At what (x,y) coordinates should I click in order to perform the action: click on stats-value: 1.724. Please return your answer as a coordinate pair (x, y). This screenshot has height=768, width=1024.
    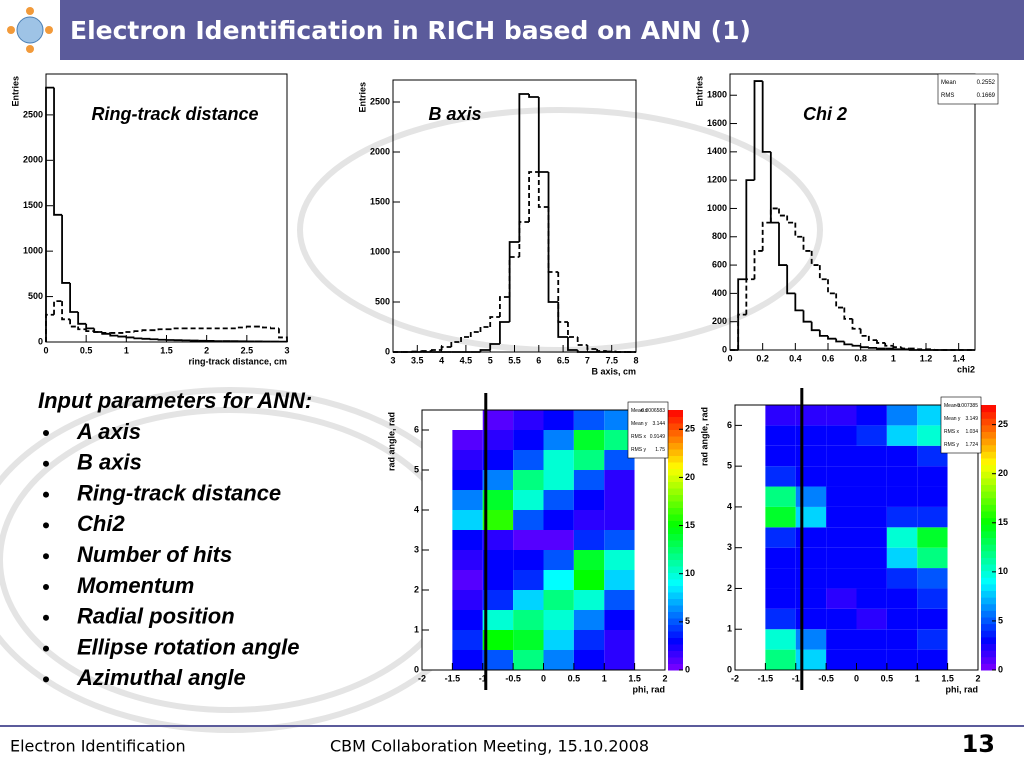
    Looking at the image, I should click on (971, 445).